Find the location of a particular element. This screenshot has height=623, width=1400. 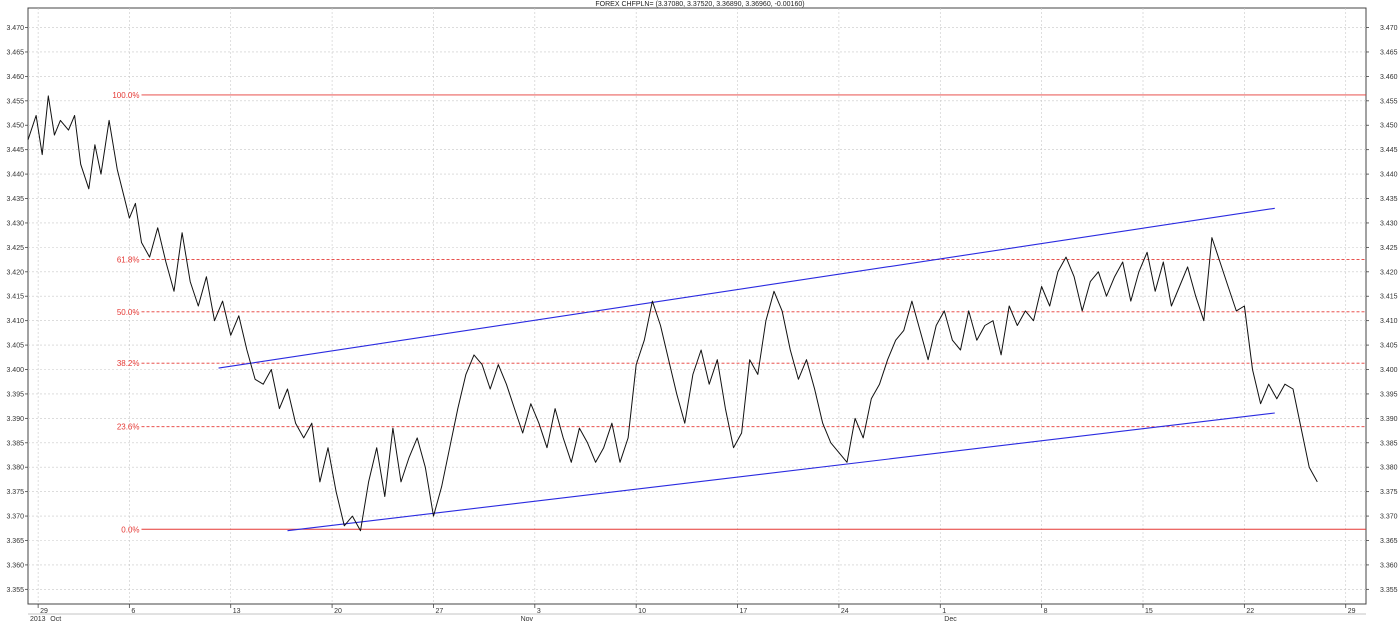

y-tick-label-left: 3.385 is located at coordinates (15, 443).